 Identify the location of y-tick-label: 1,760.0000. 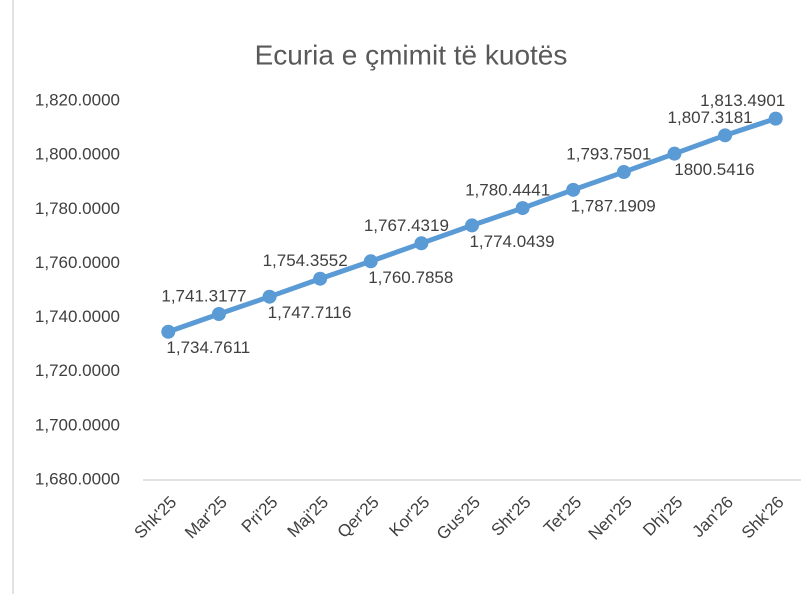
(77, 262).